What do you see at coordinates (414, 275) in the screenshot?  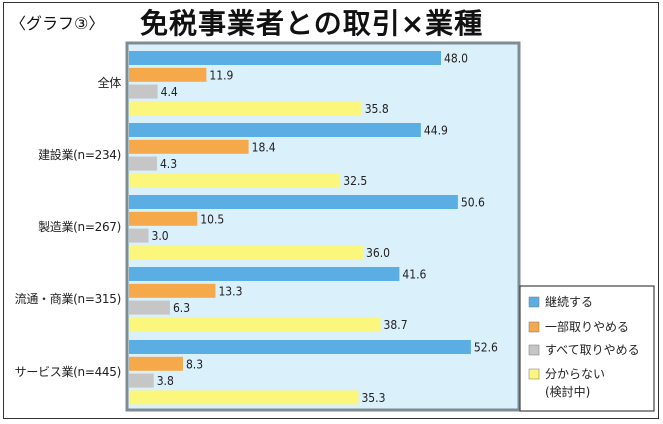 I see `value-label: 41.6` at bounding box center [414, 275].